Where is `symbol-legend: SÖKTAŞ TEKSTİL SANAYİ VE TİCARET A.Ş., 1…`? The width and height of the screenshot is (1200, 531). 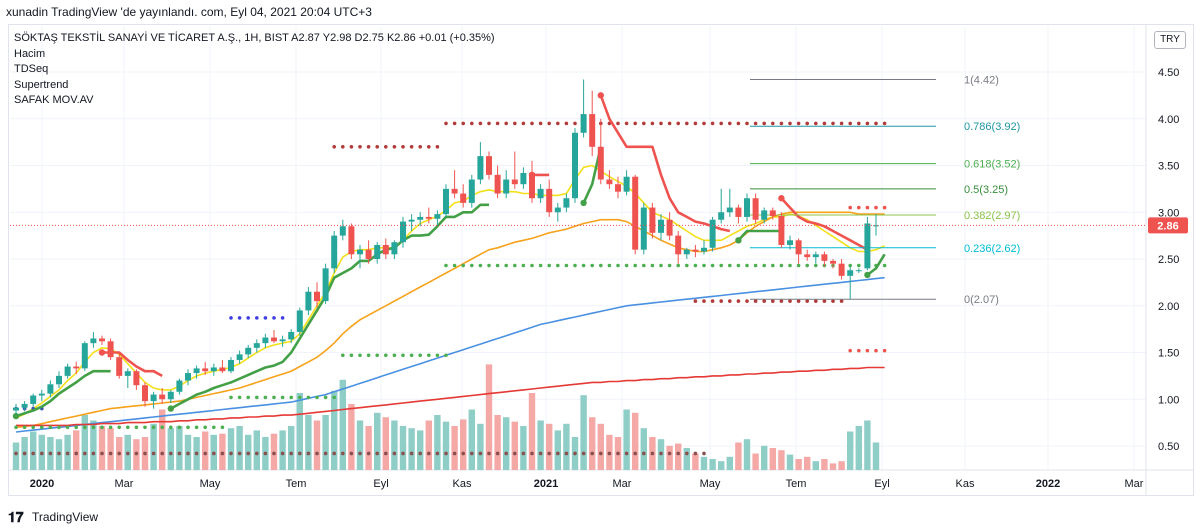
symbol-legend: SÖKTAŞ TEKSTİL SANAYİ VE TİCARET A.Ş., 1… is located at coordinates (254, 38).